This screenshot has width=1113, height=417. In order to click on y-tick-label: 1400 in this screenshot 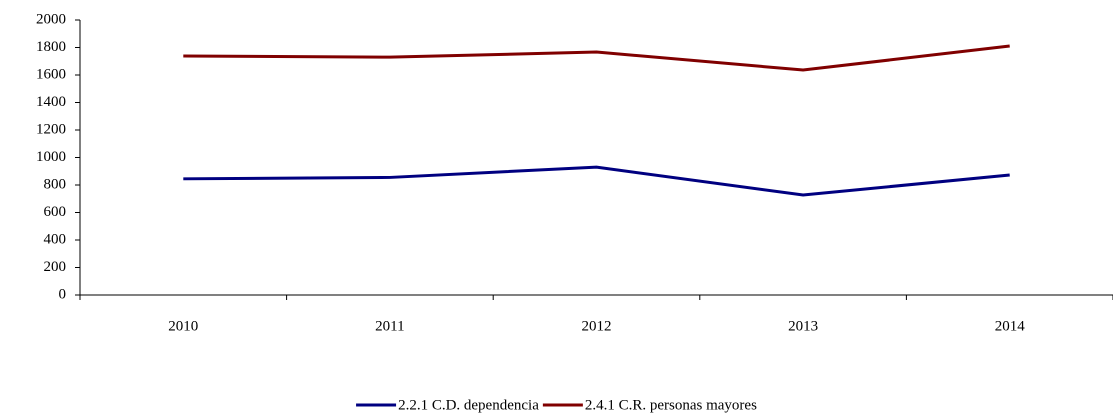, I will do `click(51, 102)`.